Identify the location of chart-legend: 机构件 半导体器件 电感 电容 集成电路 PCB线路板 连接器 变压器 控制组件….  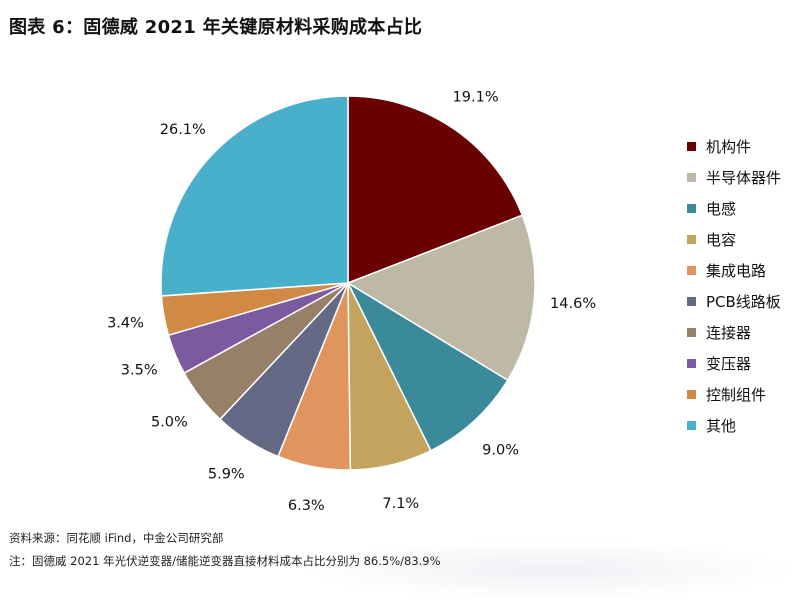
(747, 286).